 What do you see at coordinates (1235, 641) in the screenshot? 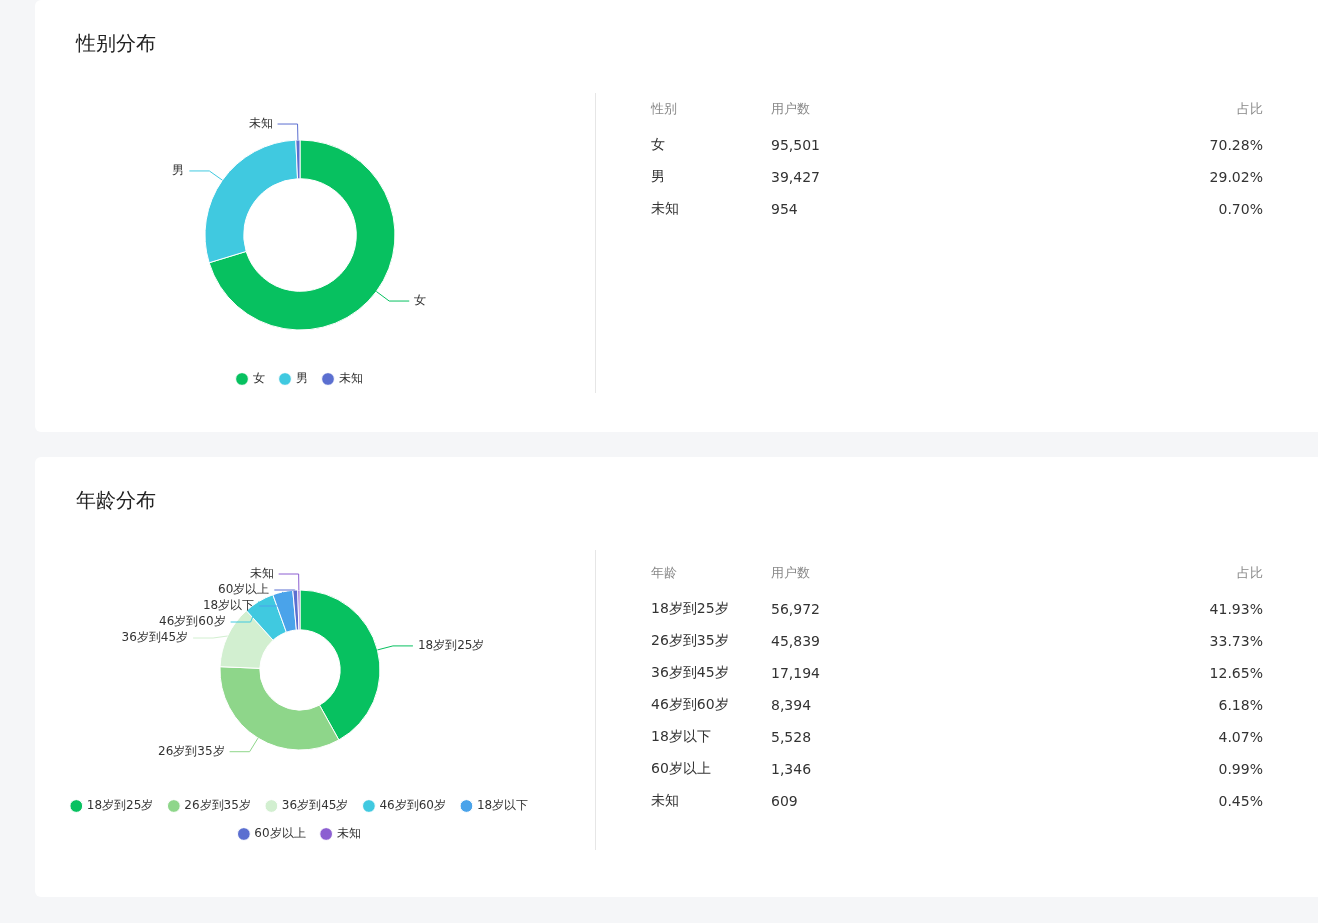
I see `text: 33.73%` at bounding box center [1235, 641].